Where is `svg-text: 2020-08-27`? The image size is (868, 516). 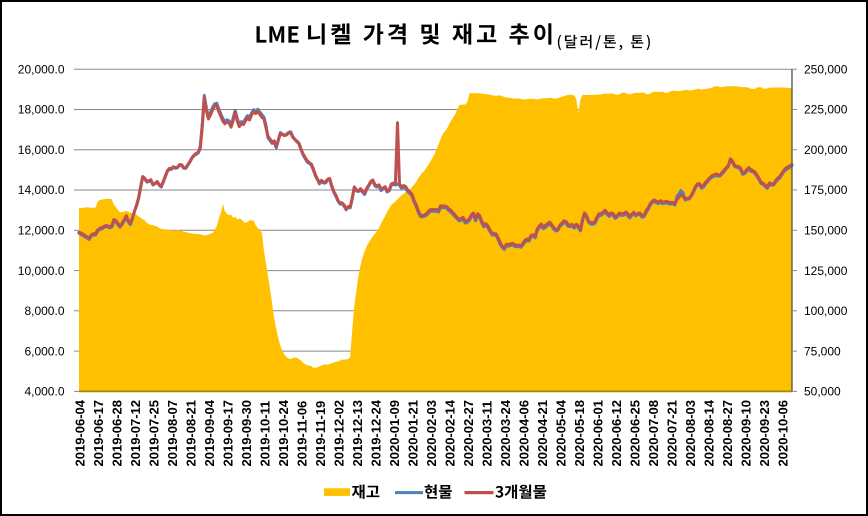 svg-text: 2020-08-27 is located at coordinates (727, 433).